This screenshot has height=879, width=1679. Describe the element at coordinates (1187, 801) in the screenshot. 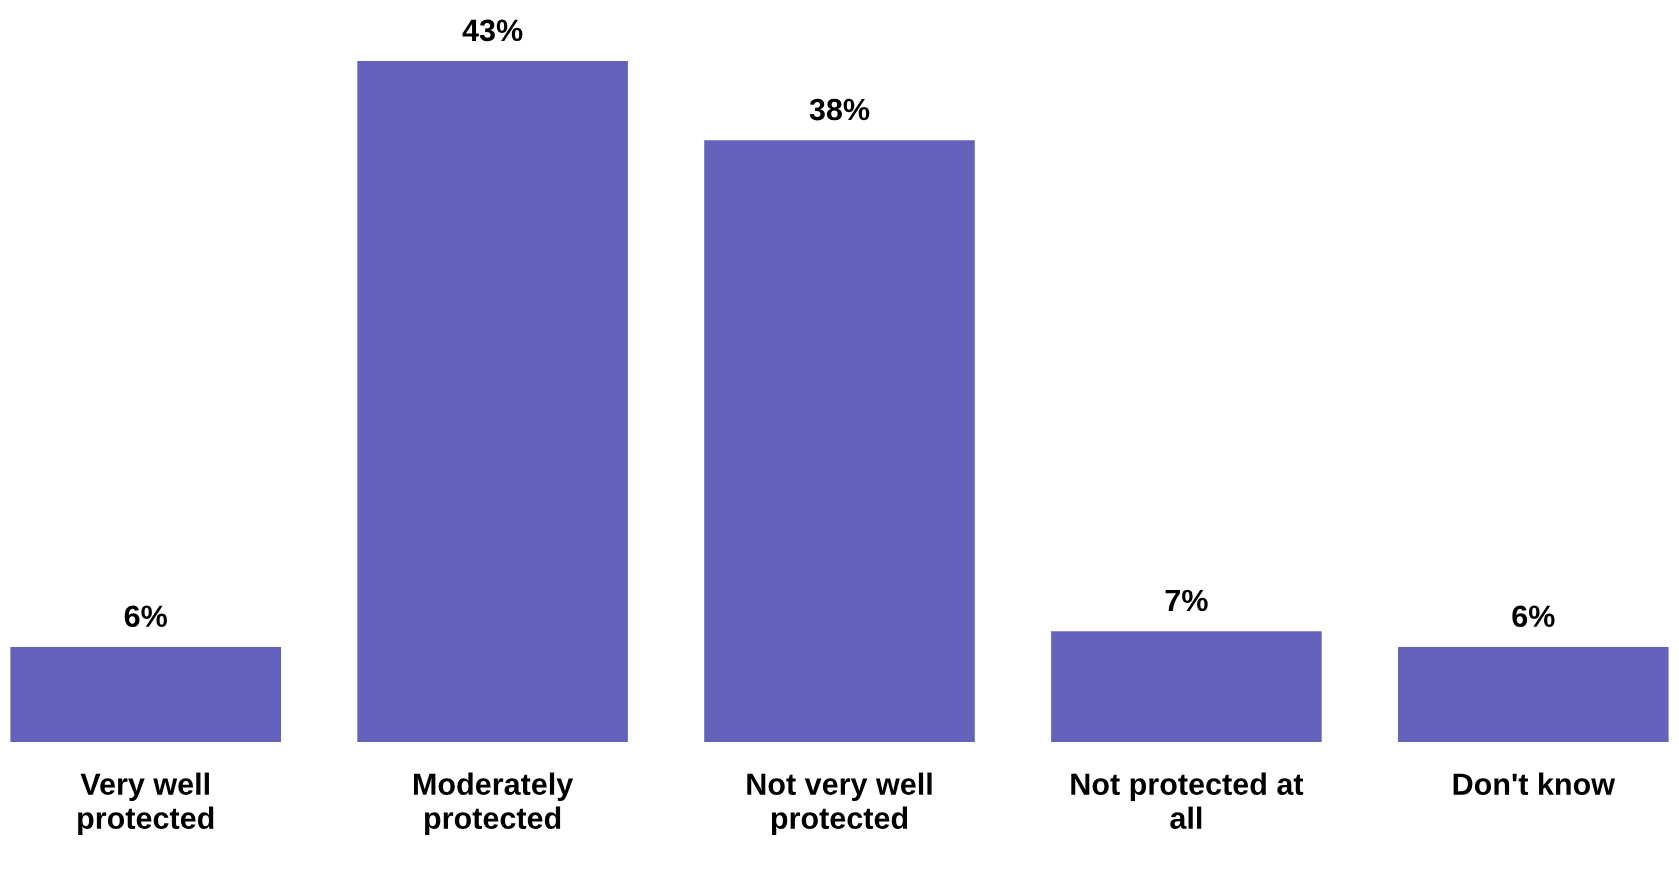

I see `x-tick-label: Not protected at all` at that location.